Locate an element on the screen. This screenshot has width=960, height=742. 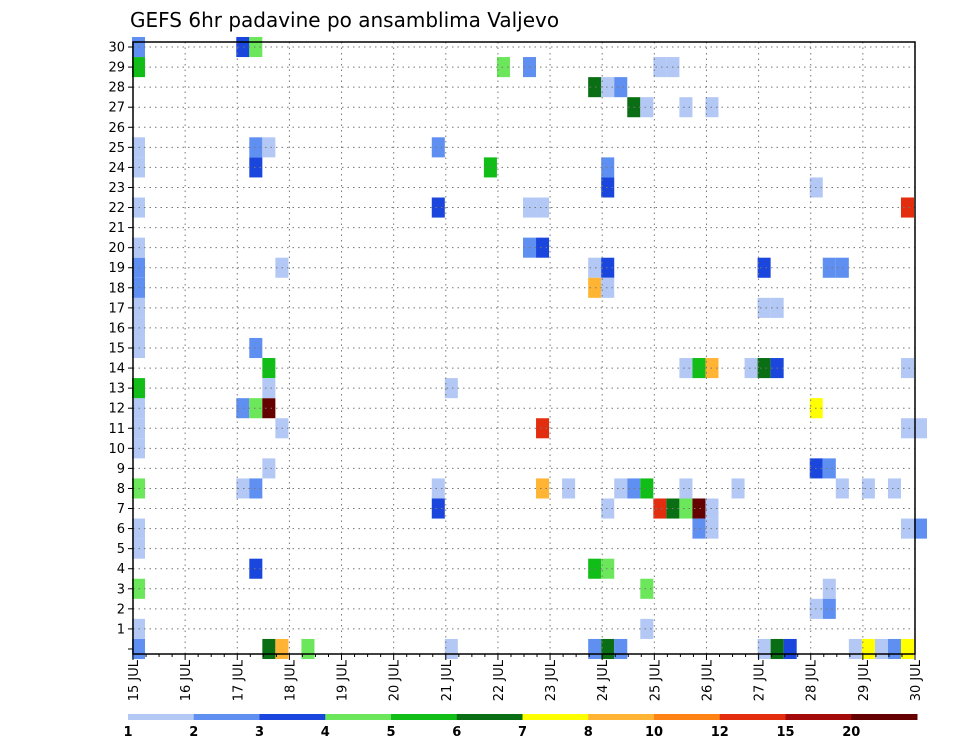
x-tick-label: 16 JUL is located at coordinates (186, 680).